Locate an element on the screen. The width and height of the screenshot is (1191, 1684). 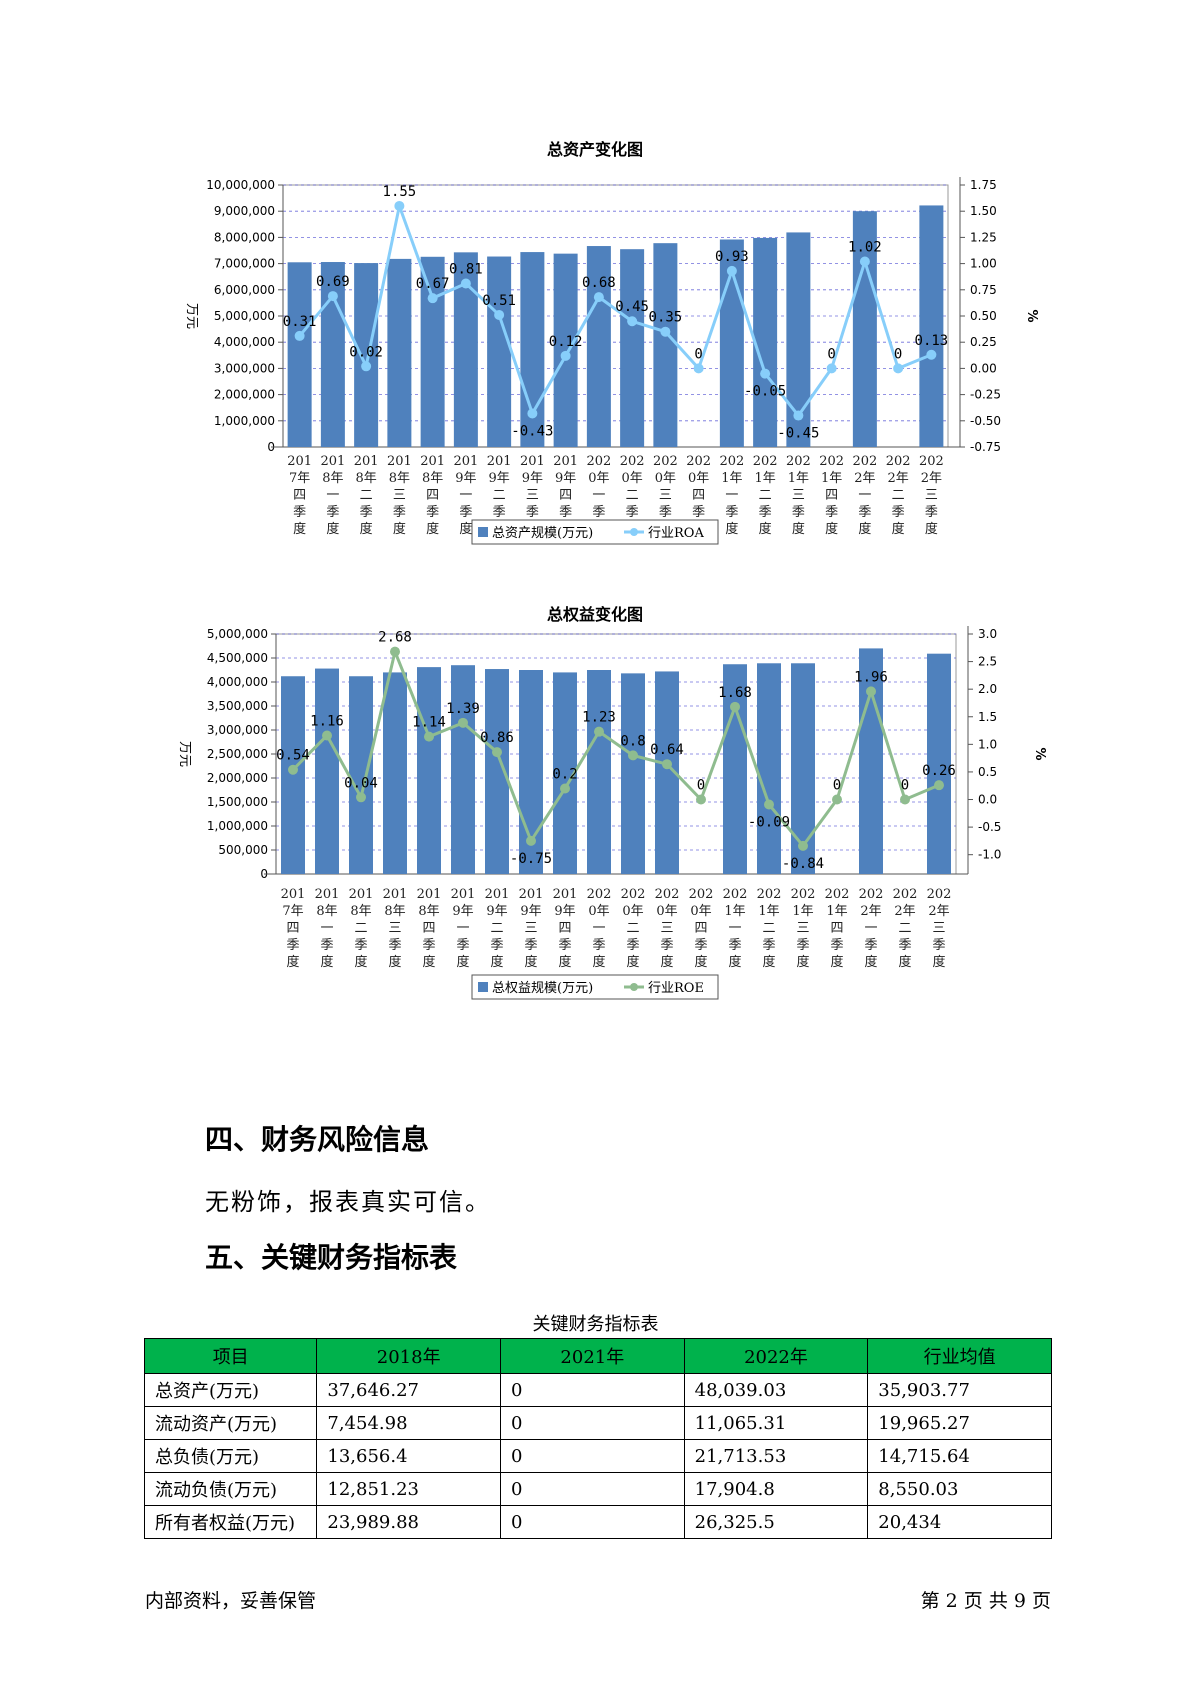
data-label: 0.67 is located at coordinates (433, 284).